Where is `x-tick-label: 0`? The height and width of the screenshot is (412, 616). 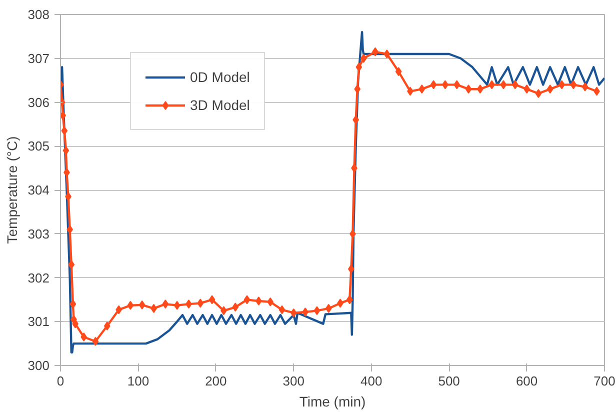 x-tick-label: 0 is located at coordinates (60, 381).